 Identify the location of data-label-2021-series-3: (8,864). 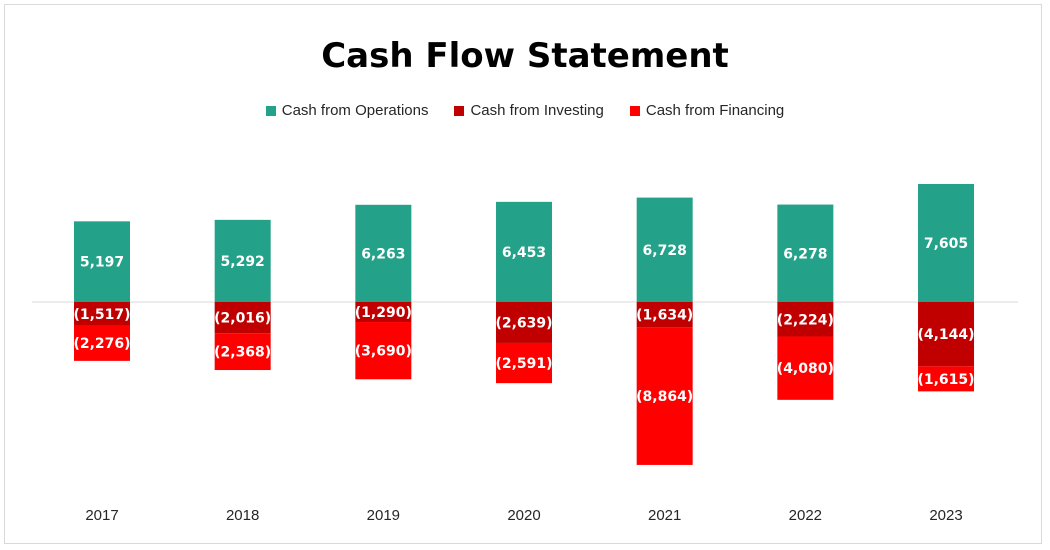
(664, 397).